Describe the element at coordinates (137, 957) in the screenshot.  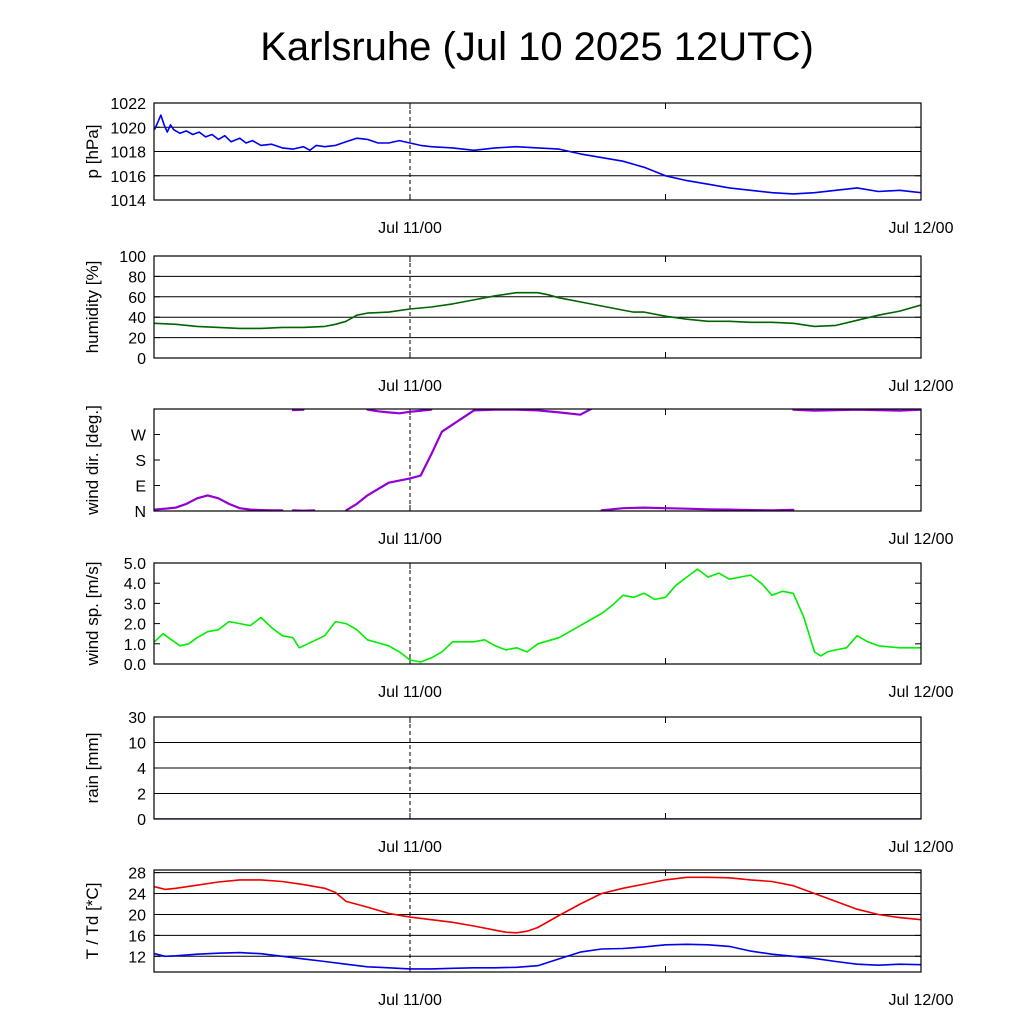
I see `y-tick-label: 12` at that location.